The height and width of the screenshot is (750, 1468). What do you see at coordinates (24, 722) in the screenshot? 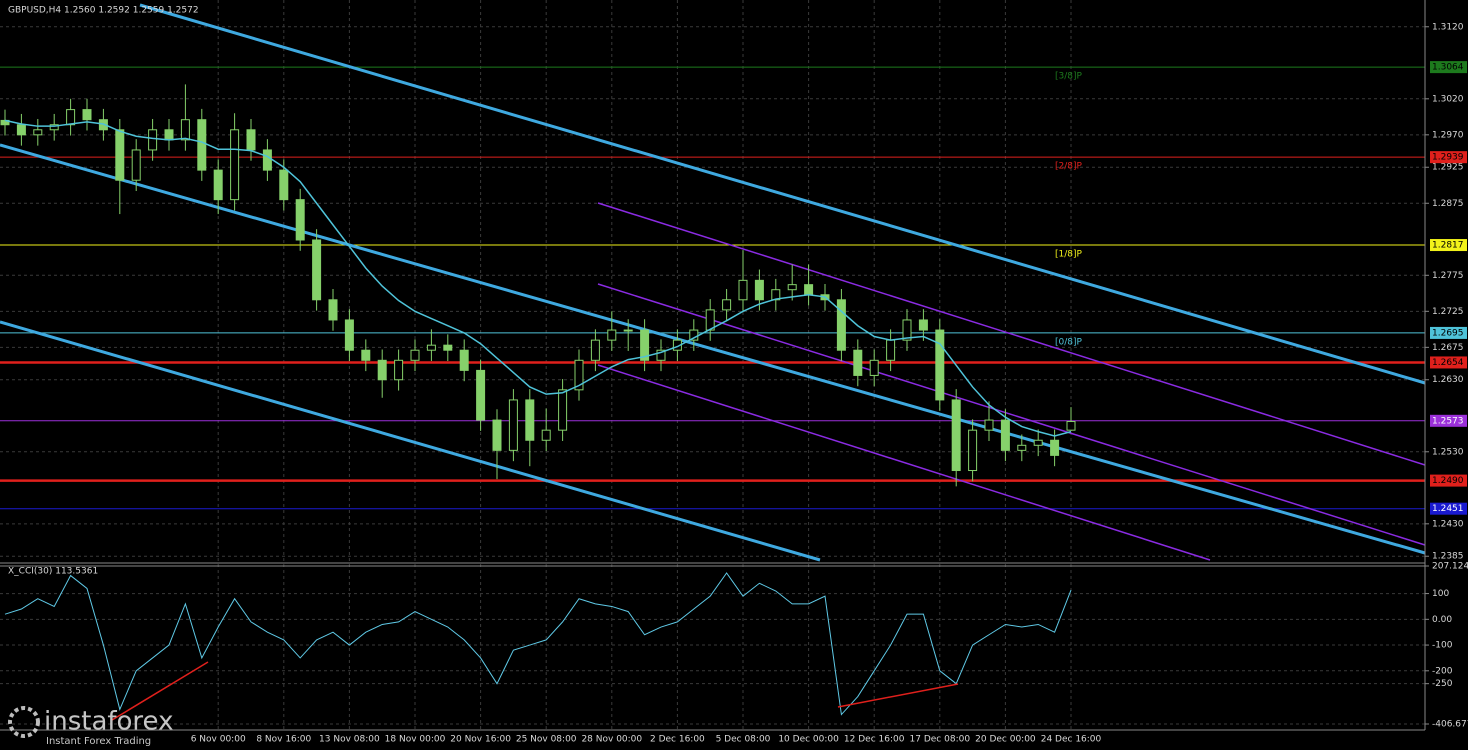
I see `watermark-logo` at bounding box center [24, 722].